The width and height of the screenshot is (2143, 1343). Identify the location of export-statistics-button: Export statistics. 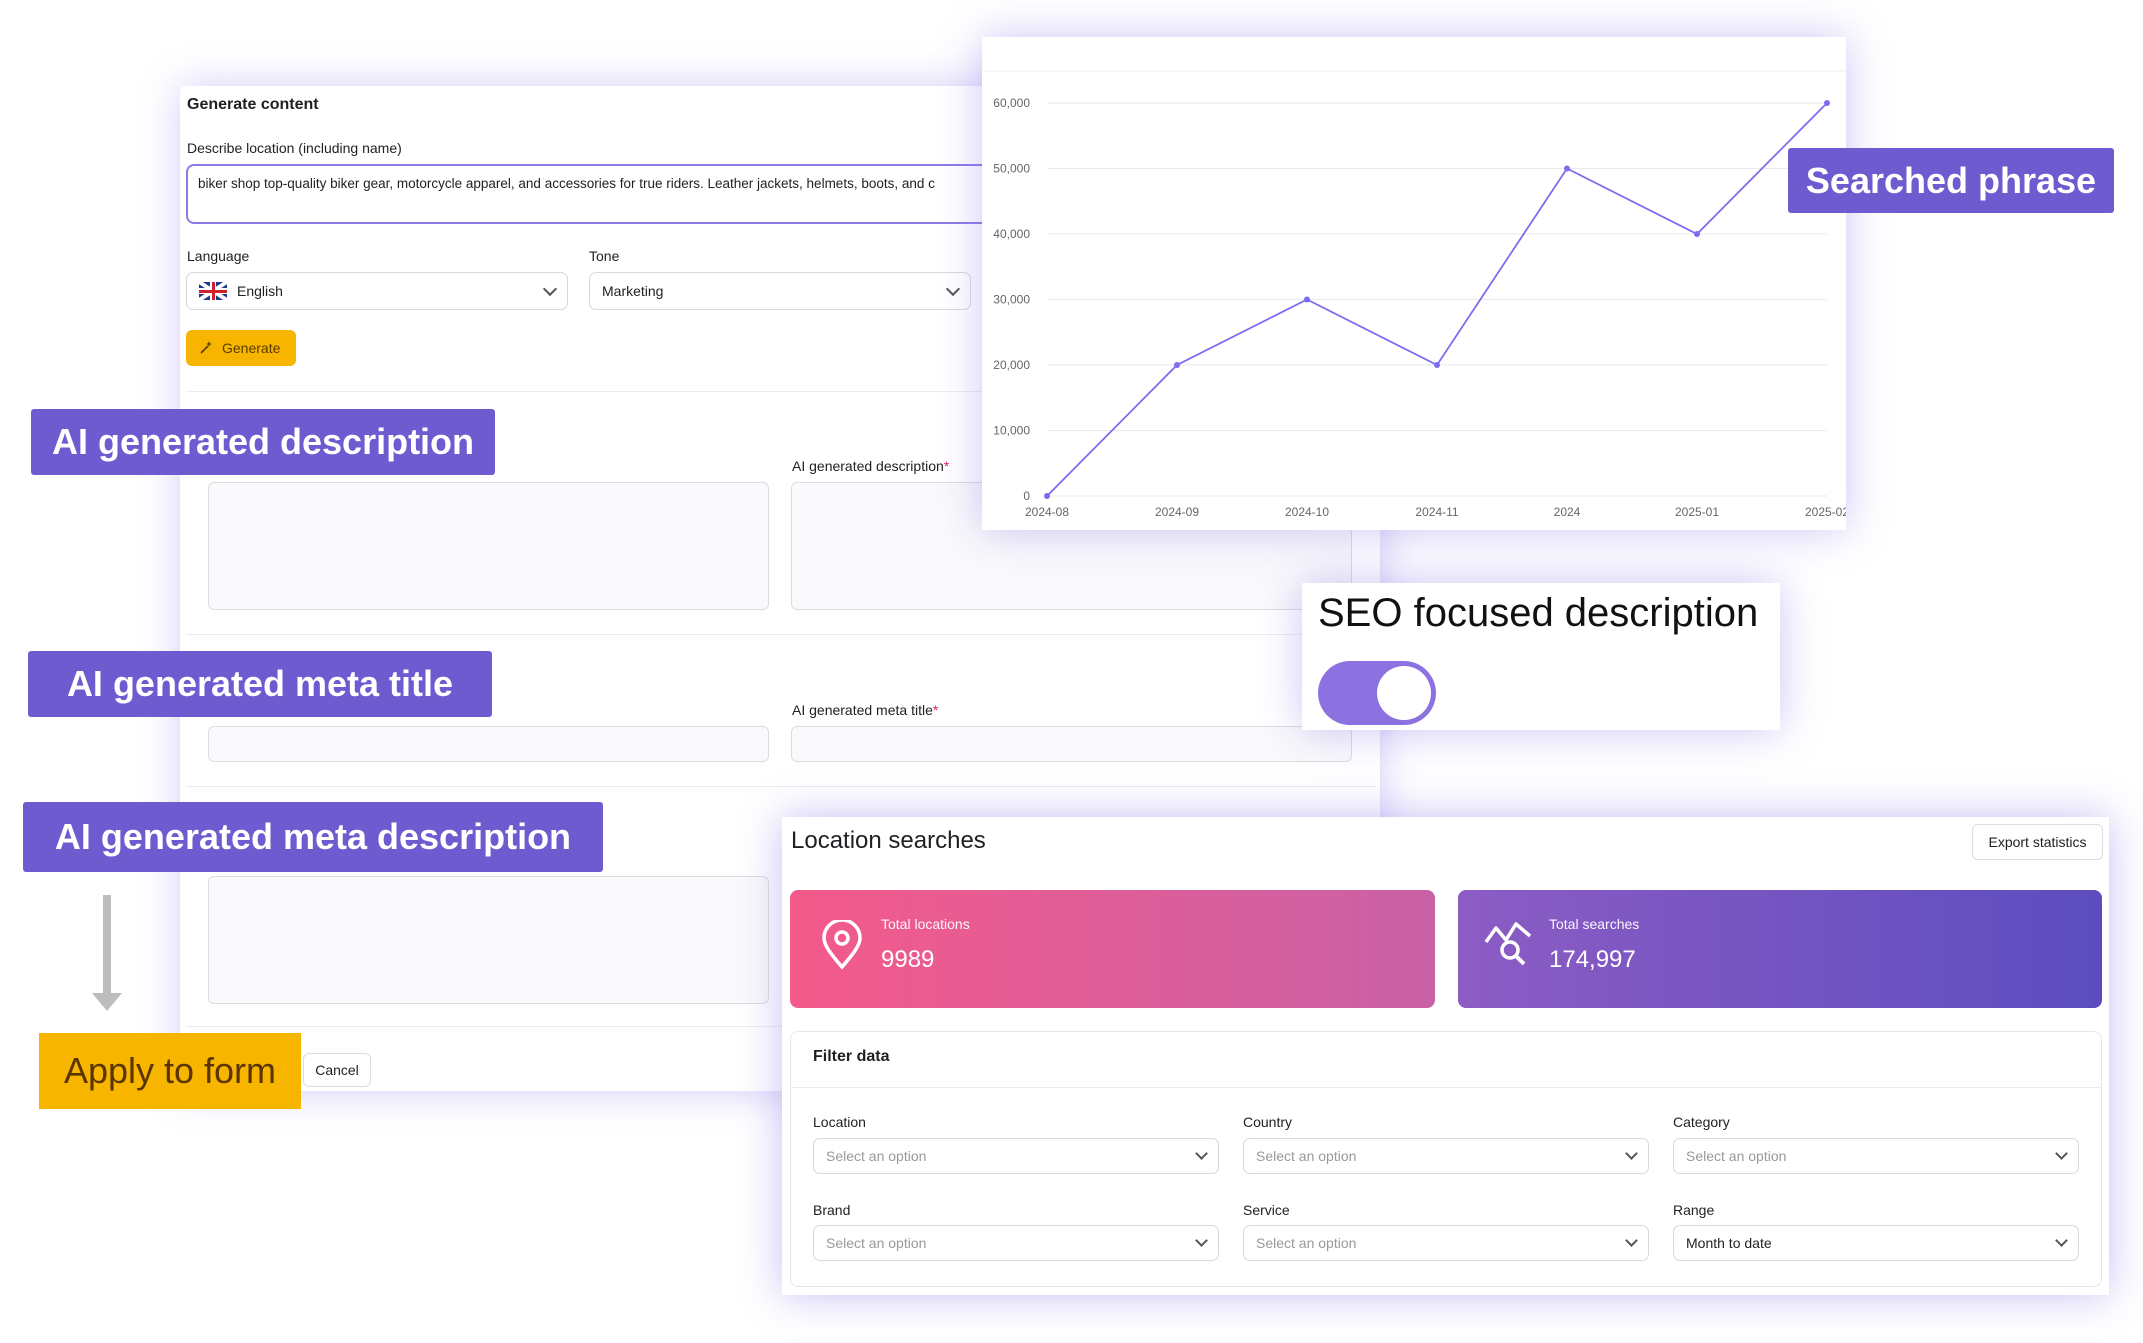
(2037, 842).